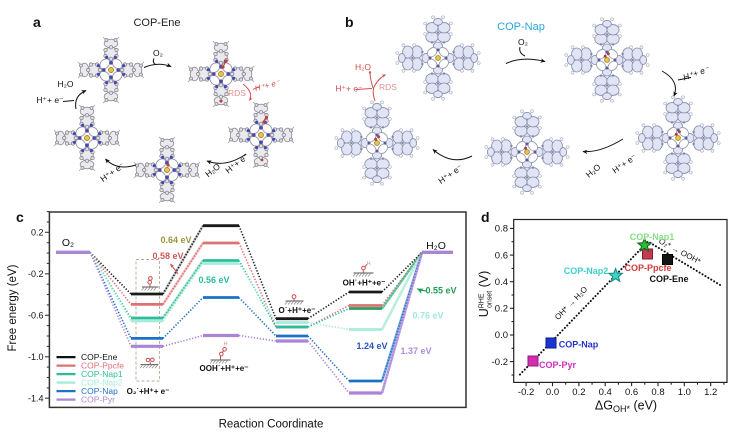 The width and height of the screenshot is (743, 435). What do you see at coordinates (297, 310) in the screenshot?
I see `svg-text: O˙+H⁺+e⁻` at bounding box center [297, 310].